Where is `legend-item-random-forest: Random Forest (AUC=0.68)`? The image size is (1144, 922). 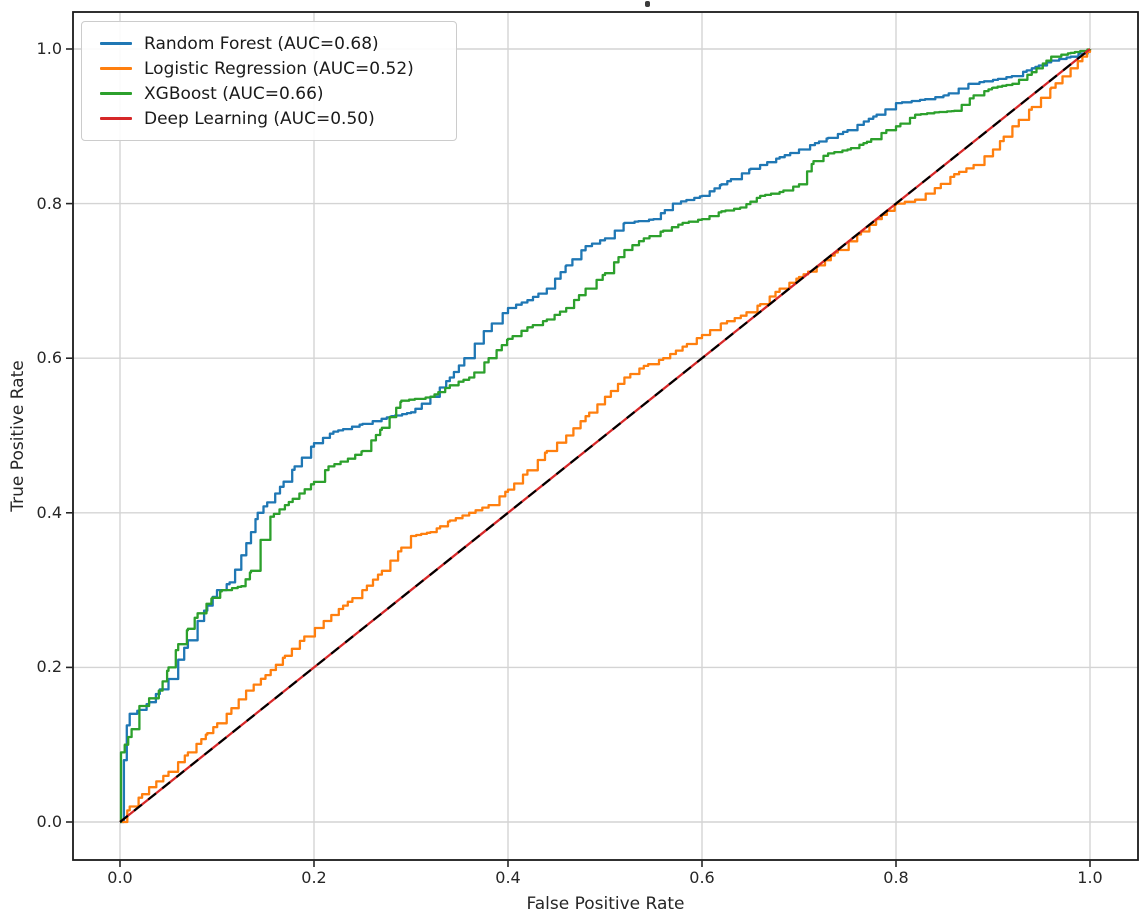 legend-item-random-forest: Random Forest (AUC=0.68) is located at coordinates (268, 43).